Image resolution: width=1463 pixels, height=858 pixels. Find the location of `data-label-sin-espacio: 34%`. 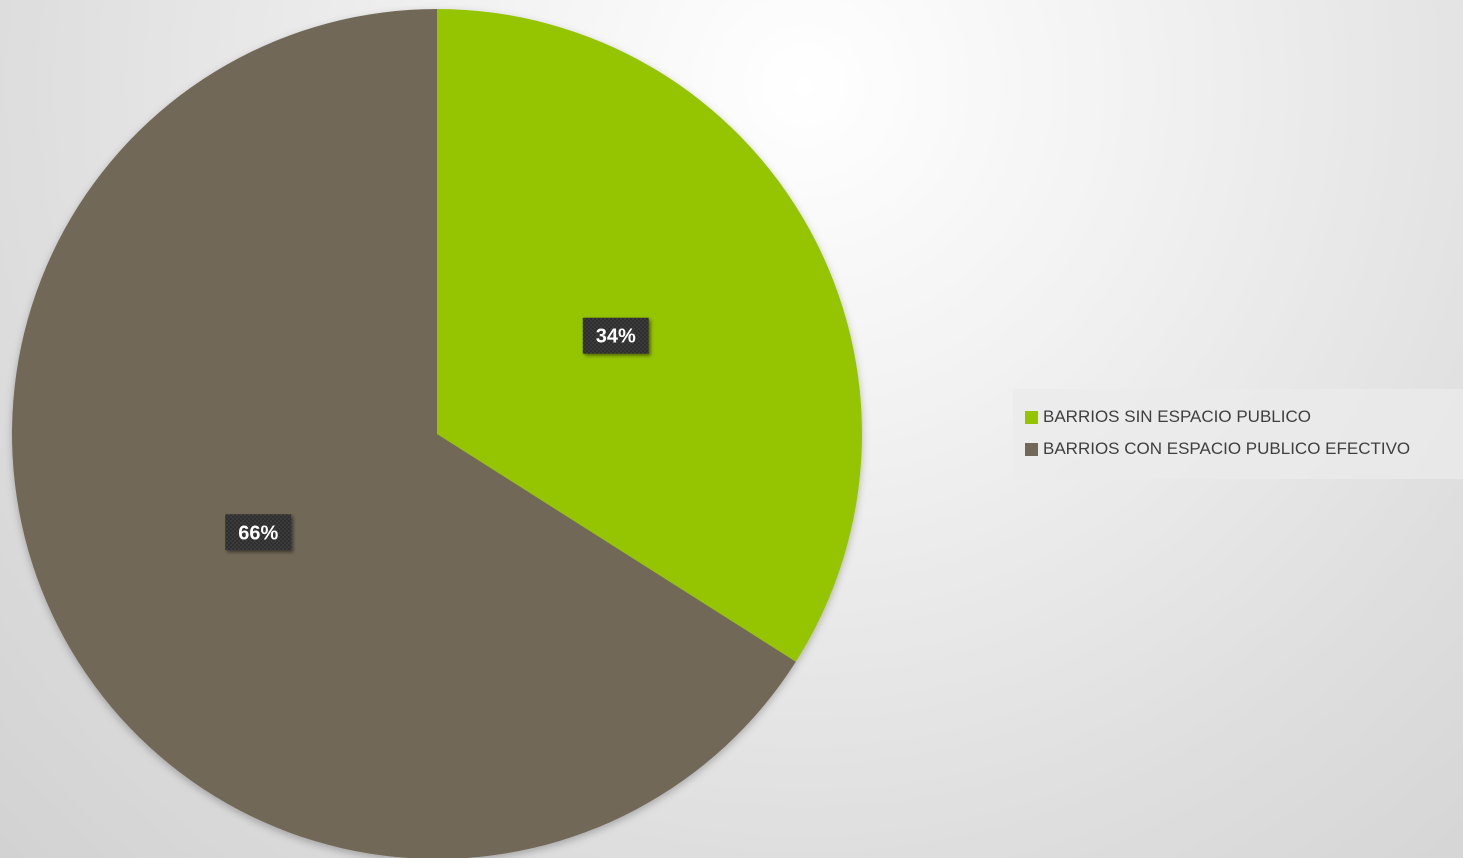

data-label-sin-espacio: 34% is located at coordinates (615, 335).